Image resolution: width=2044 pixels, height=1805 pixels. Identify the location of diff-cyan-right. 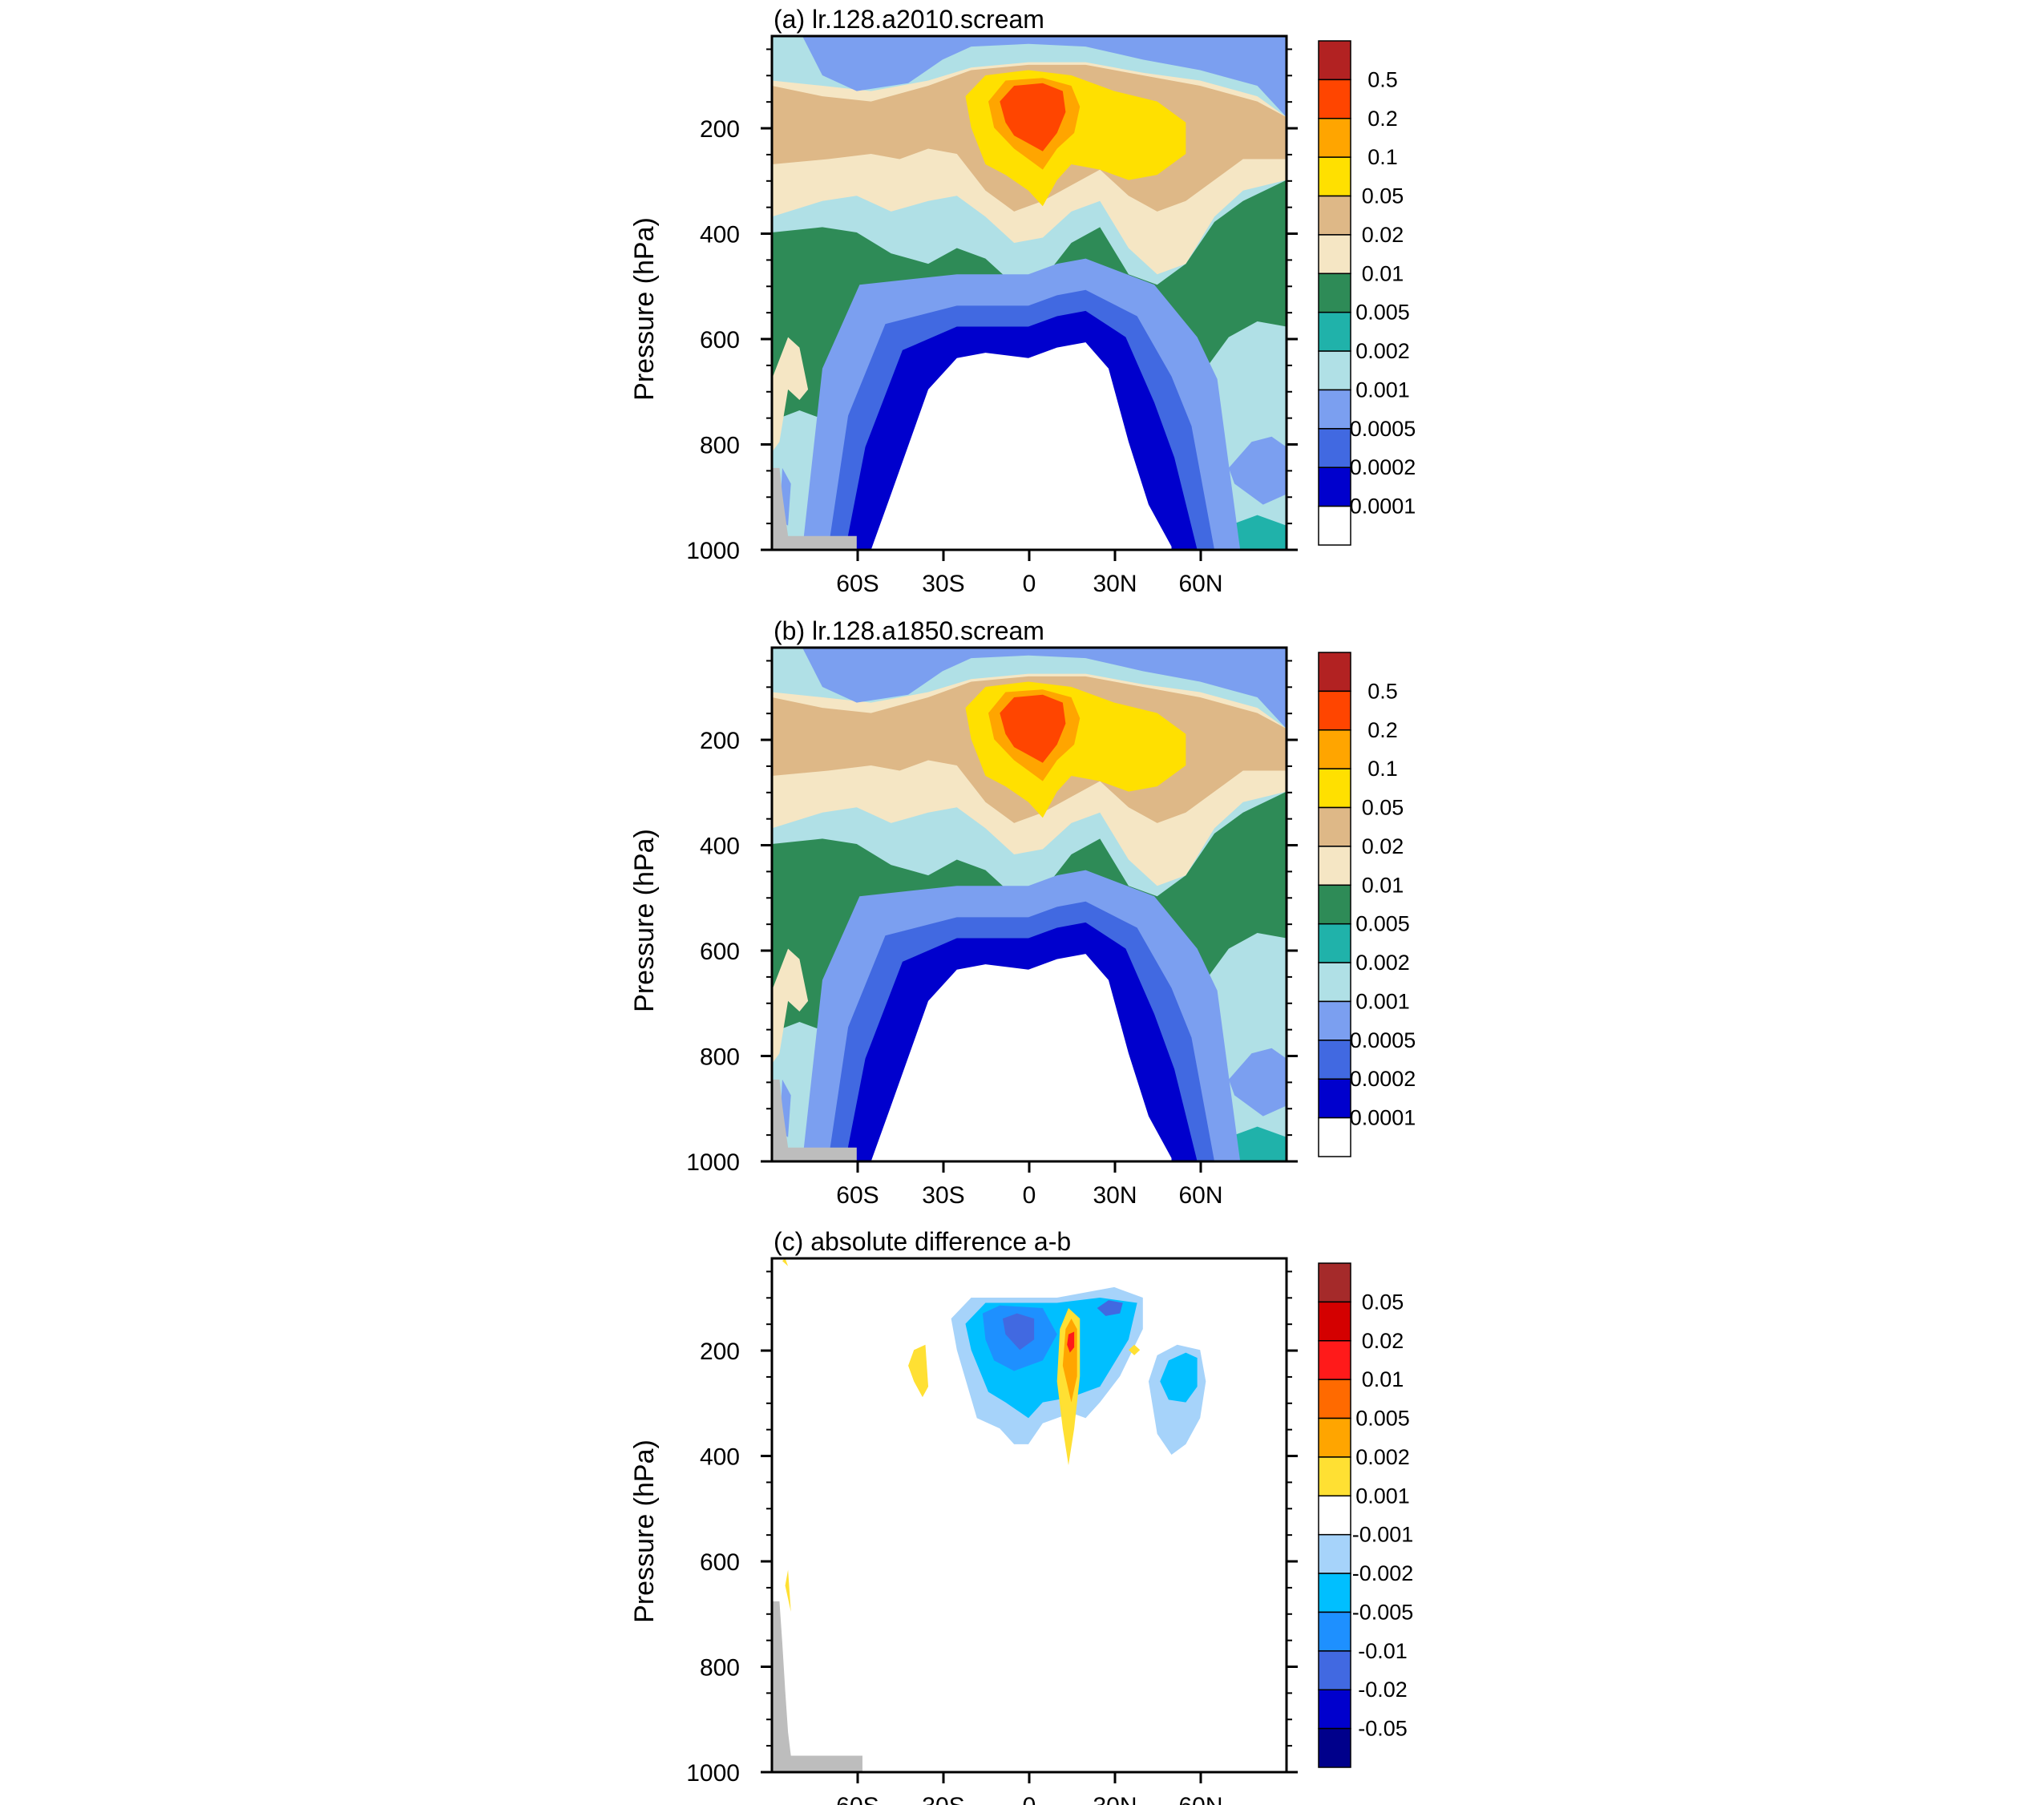
(1179, 1377).